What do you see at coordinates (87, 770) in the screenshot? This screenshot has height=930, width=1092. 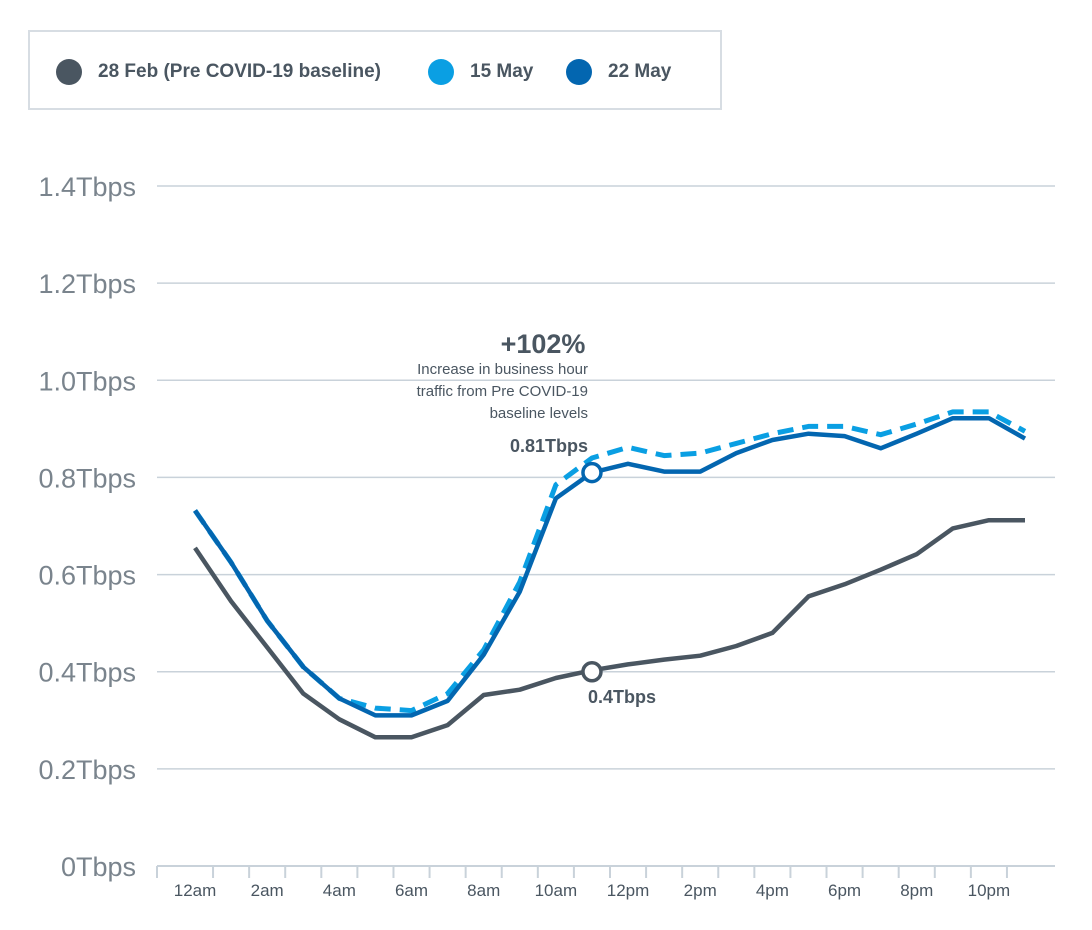 I see `y-tick-label-1: 0.2Tbps` at bounding box center [87, 770].